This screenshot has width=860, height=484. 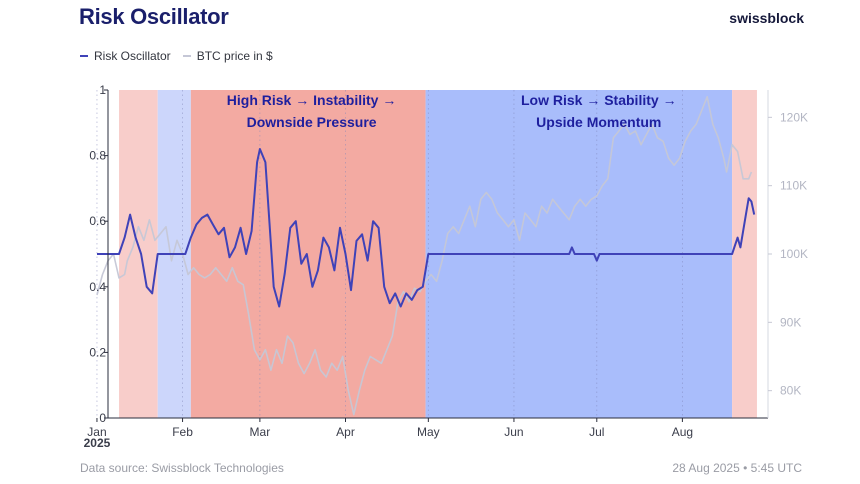 What do you see at coordinates (598, 122) in the screenshot?
I see `annotation-1-line-1: Upside Momentum` at bounding box center [598, 122].